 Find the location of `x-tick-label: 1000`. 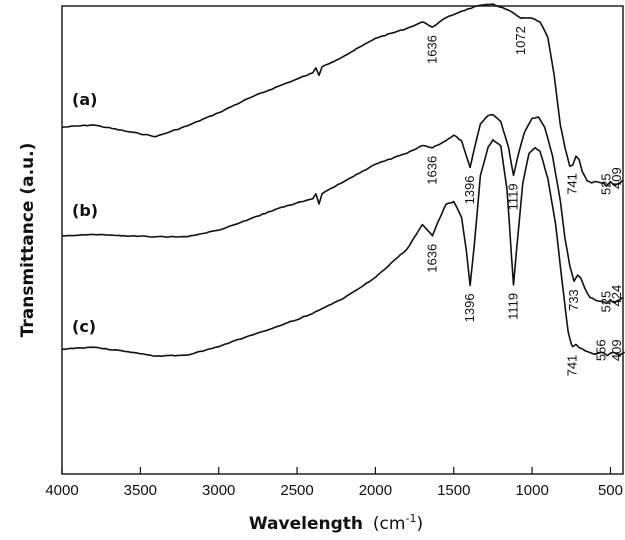

x-tick-label: 1000 is located at coordinates (531, 490).